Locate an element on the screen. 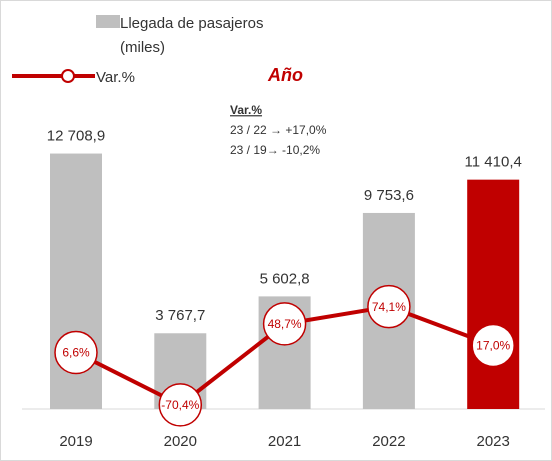  line-value-label: 17,0% is located at coordinates (493, 346).